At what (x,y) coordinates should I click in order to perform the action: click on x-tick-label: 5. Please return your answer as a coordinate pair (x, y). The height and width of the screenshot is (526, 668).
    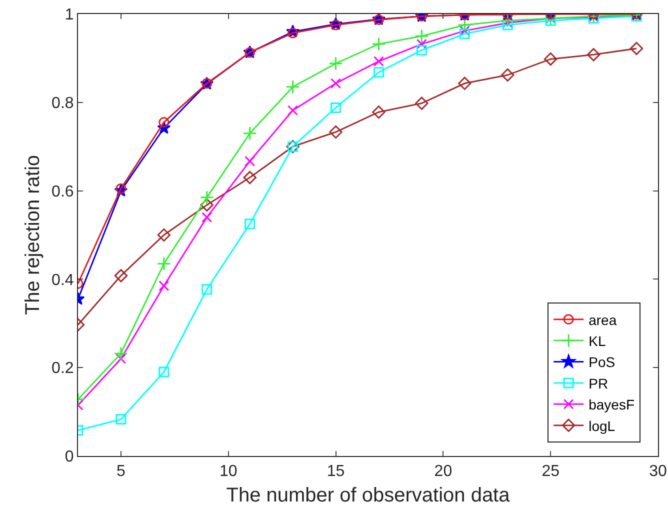
    Looking at the image, I should click on (121, 471).